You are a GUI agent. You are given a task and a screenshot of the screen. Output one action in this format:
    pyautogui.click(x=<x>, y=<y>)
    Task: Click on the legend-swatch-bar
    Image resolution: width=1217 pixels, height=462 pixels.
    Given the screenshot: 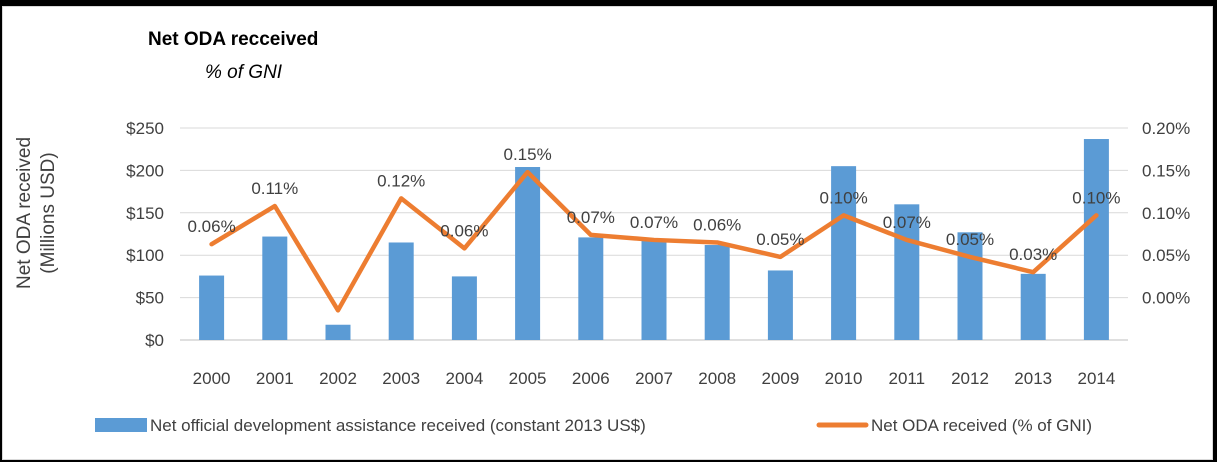 What is the action you would take?
    pyautogui.click(x=121, y=425)
    